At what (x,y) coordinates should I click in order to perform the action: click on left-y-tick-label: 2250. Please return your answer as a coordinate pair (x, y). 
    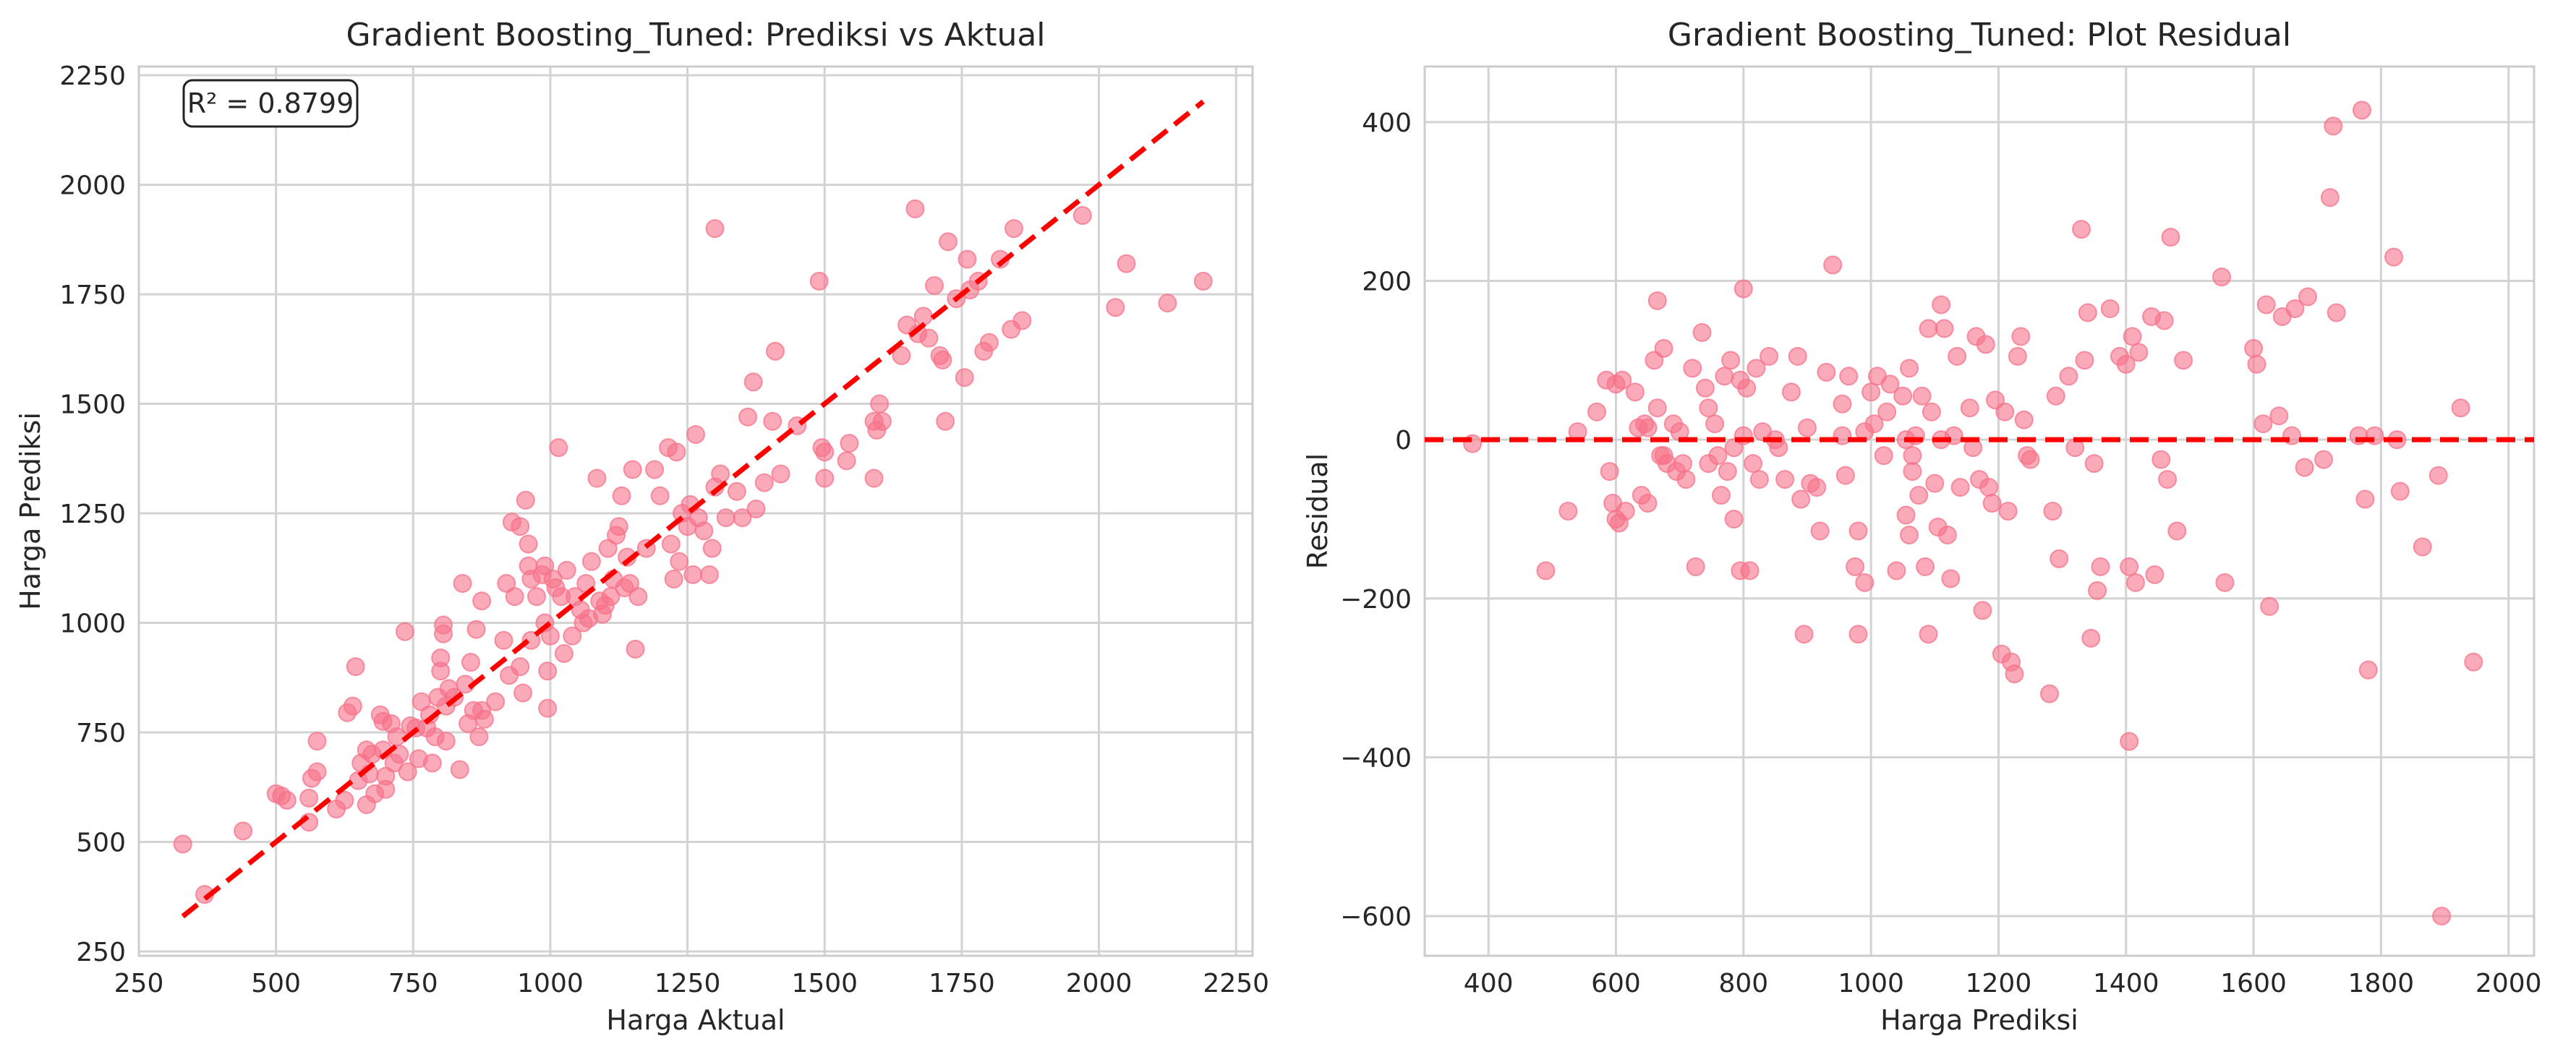
    Looking at the image, I should click on (92, 76).